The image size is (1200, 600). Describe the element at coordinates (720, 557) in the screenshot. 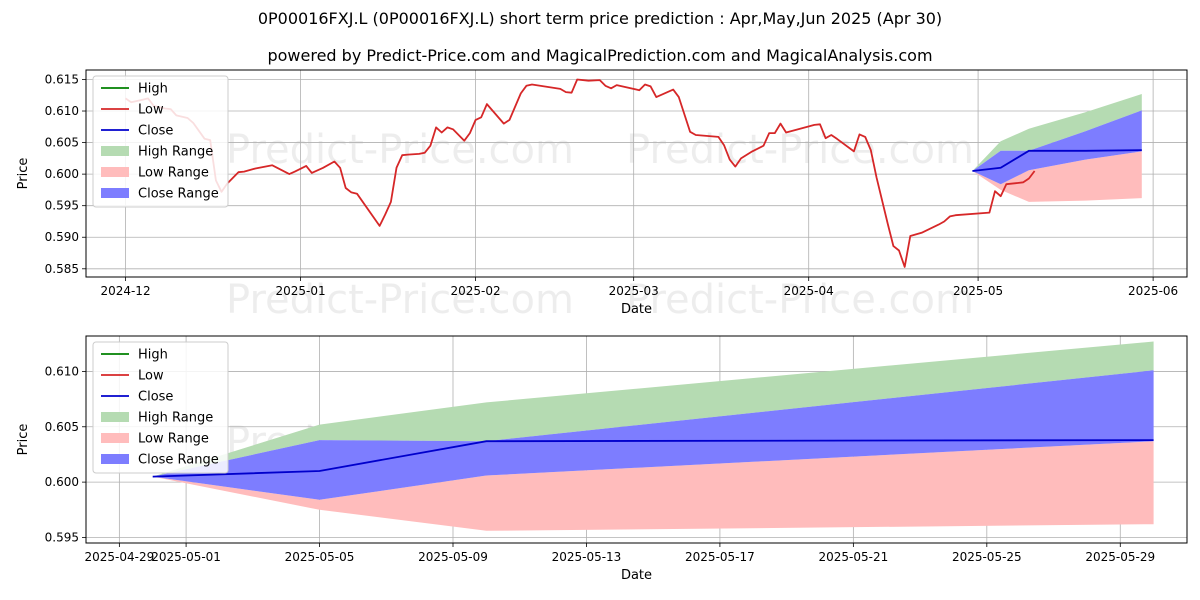

I see `x-tick-label: 2025-05-17` at that location.